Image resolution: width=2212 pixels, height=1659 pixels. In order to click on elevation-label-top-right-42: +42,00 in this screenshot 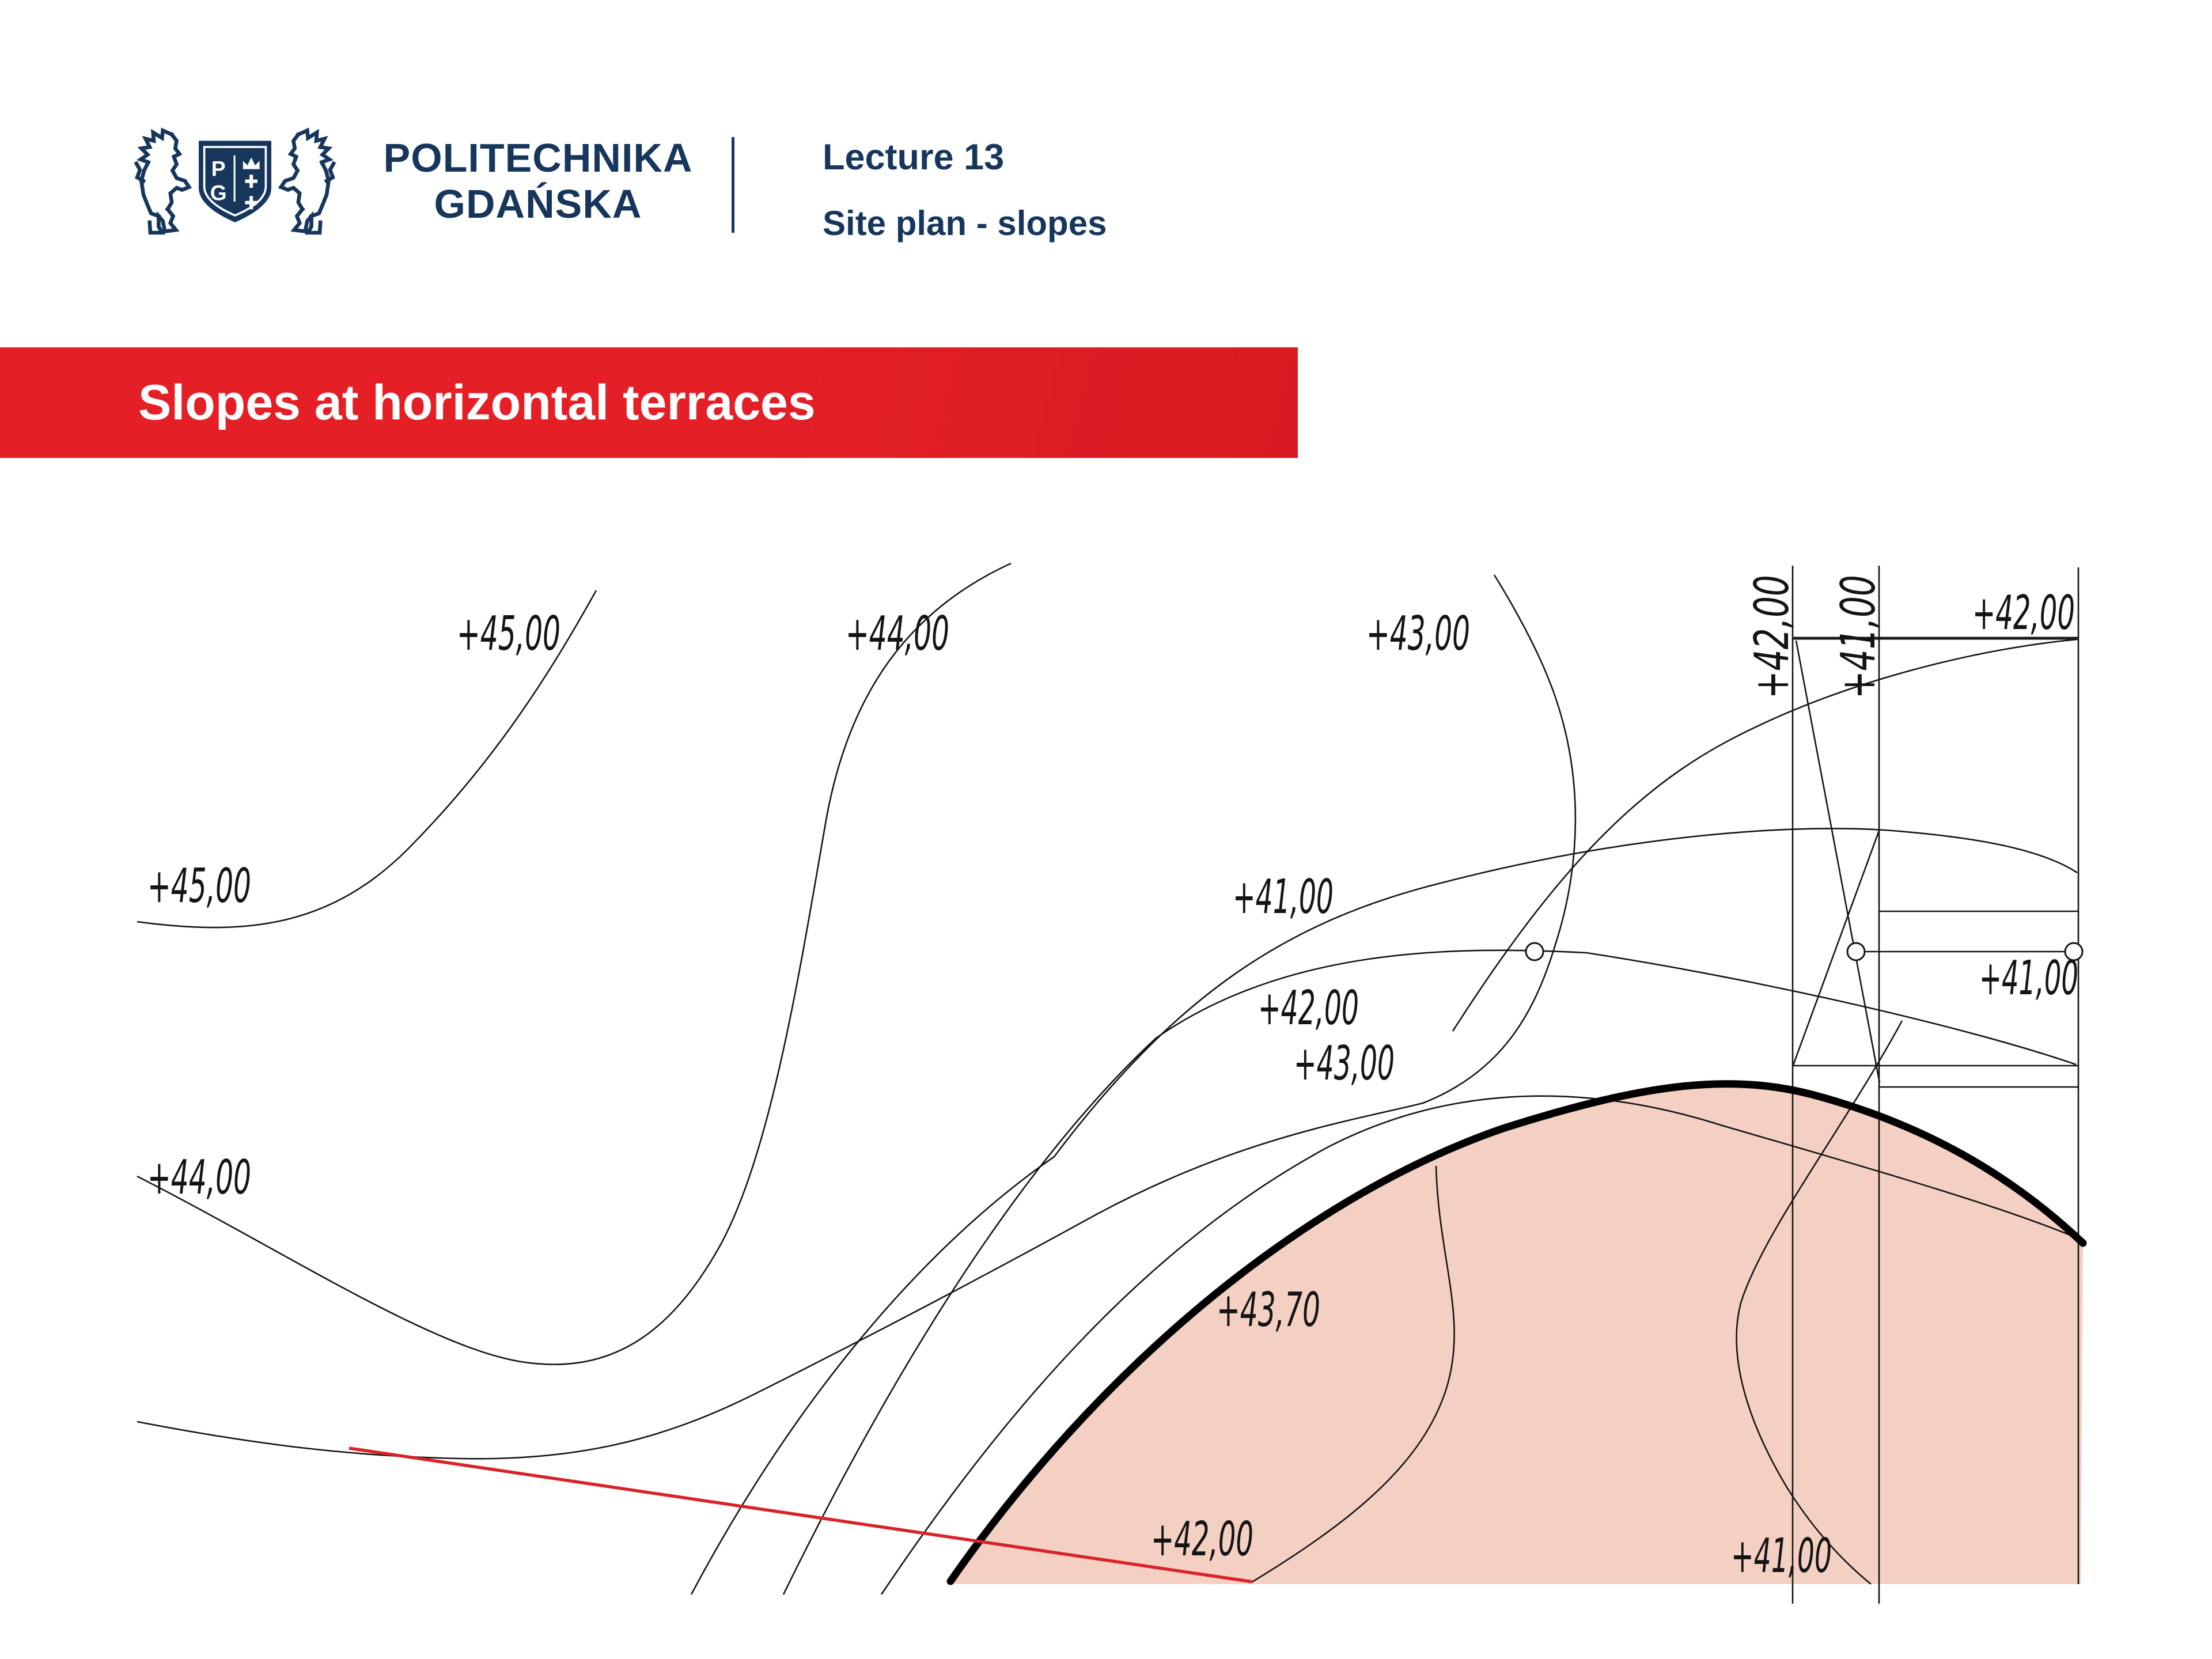, I will do `click(2023, 613)`.